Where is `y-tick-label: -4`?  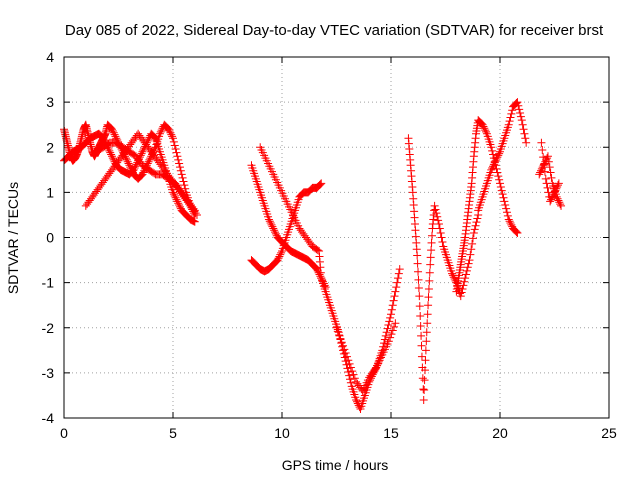
y-tick-label: -4 is located at coordinates (48, 418).